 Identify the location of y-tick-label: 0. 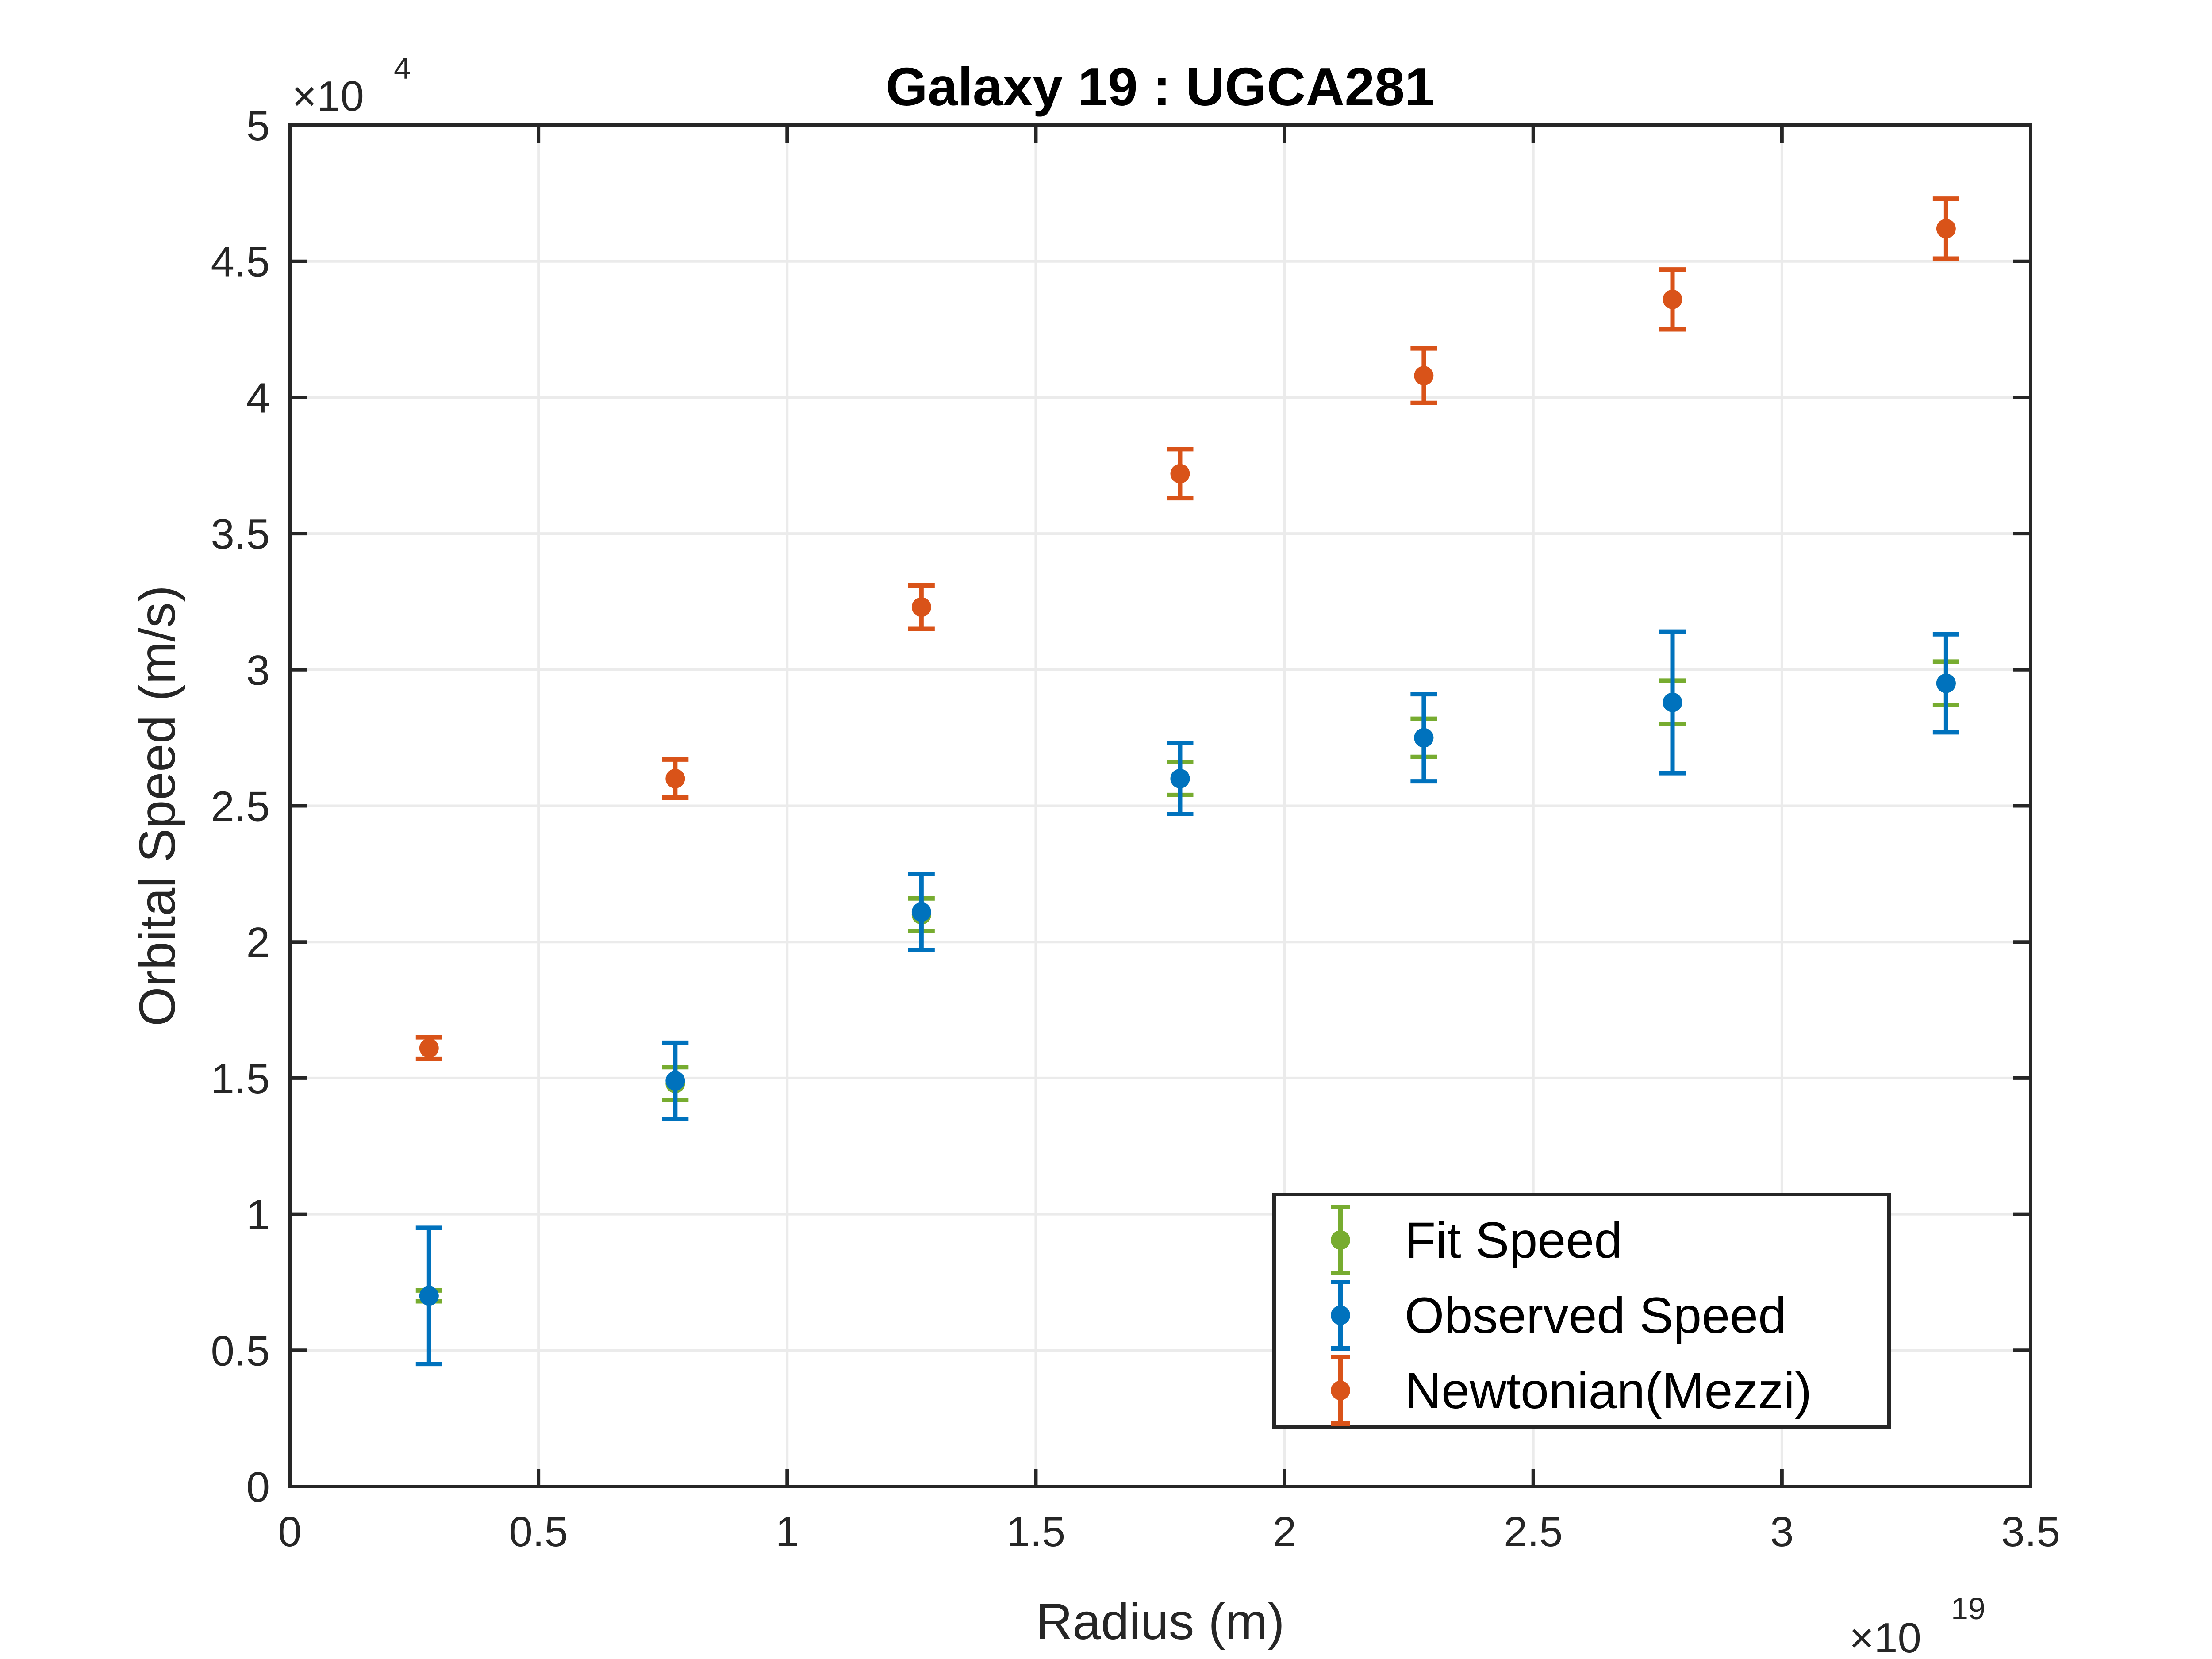
(258, 1487).